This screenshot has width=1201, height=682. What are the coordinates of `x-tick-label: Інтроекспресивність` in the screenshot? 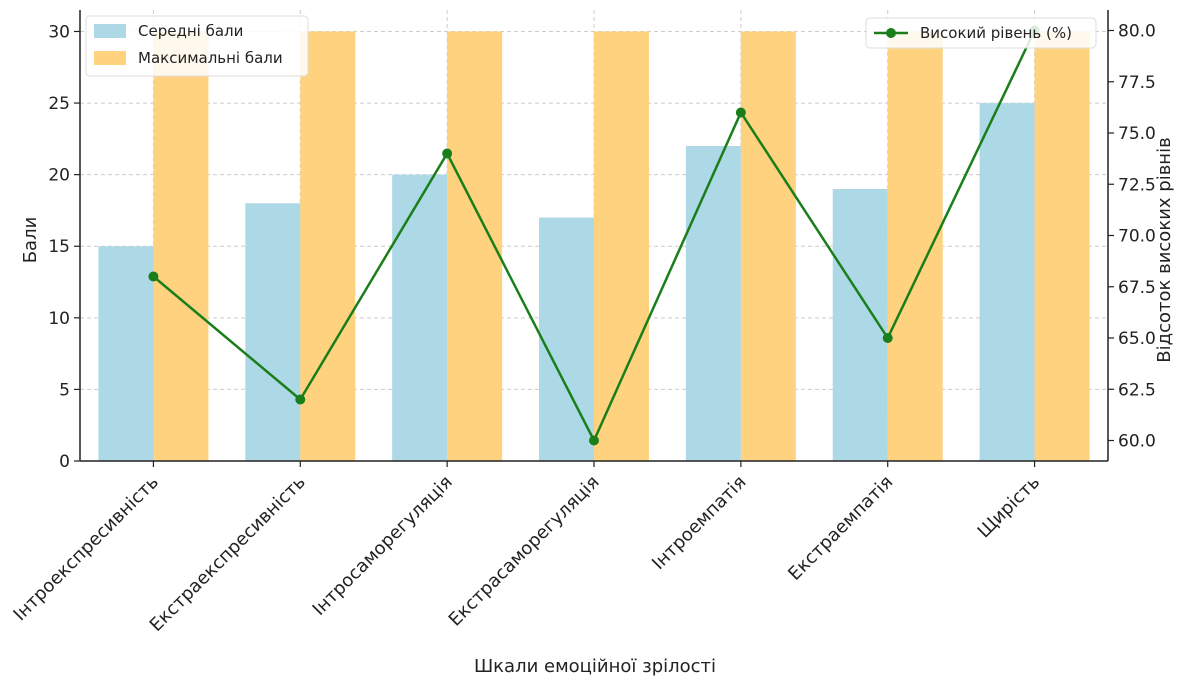 It's located at (85, 548).